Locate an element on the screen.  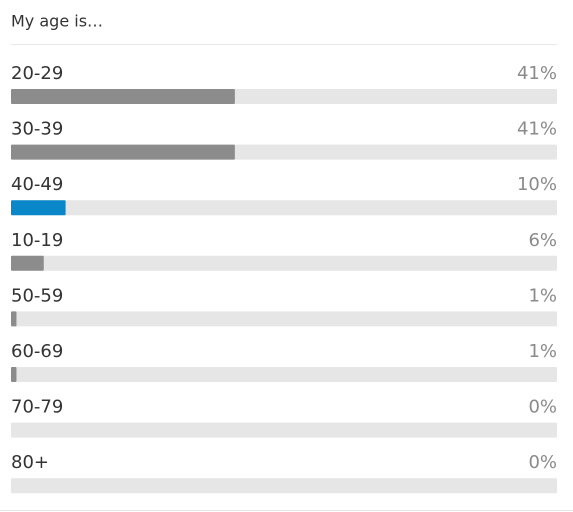
option-percent: 10% is located at coordinates (537, 184).